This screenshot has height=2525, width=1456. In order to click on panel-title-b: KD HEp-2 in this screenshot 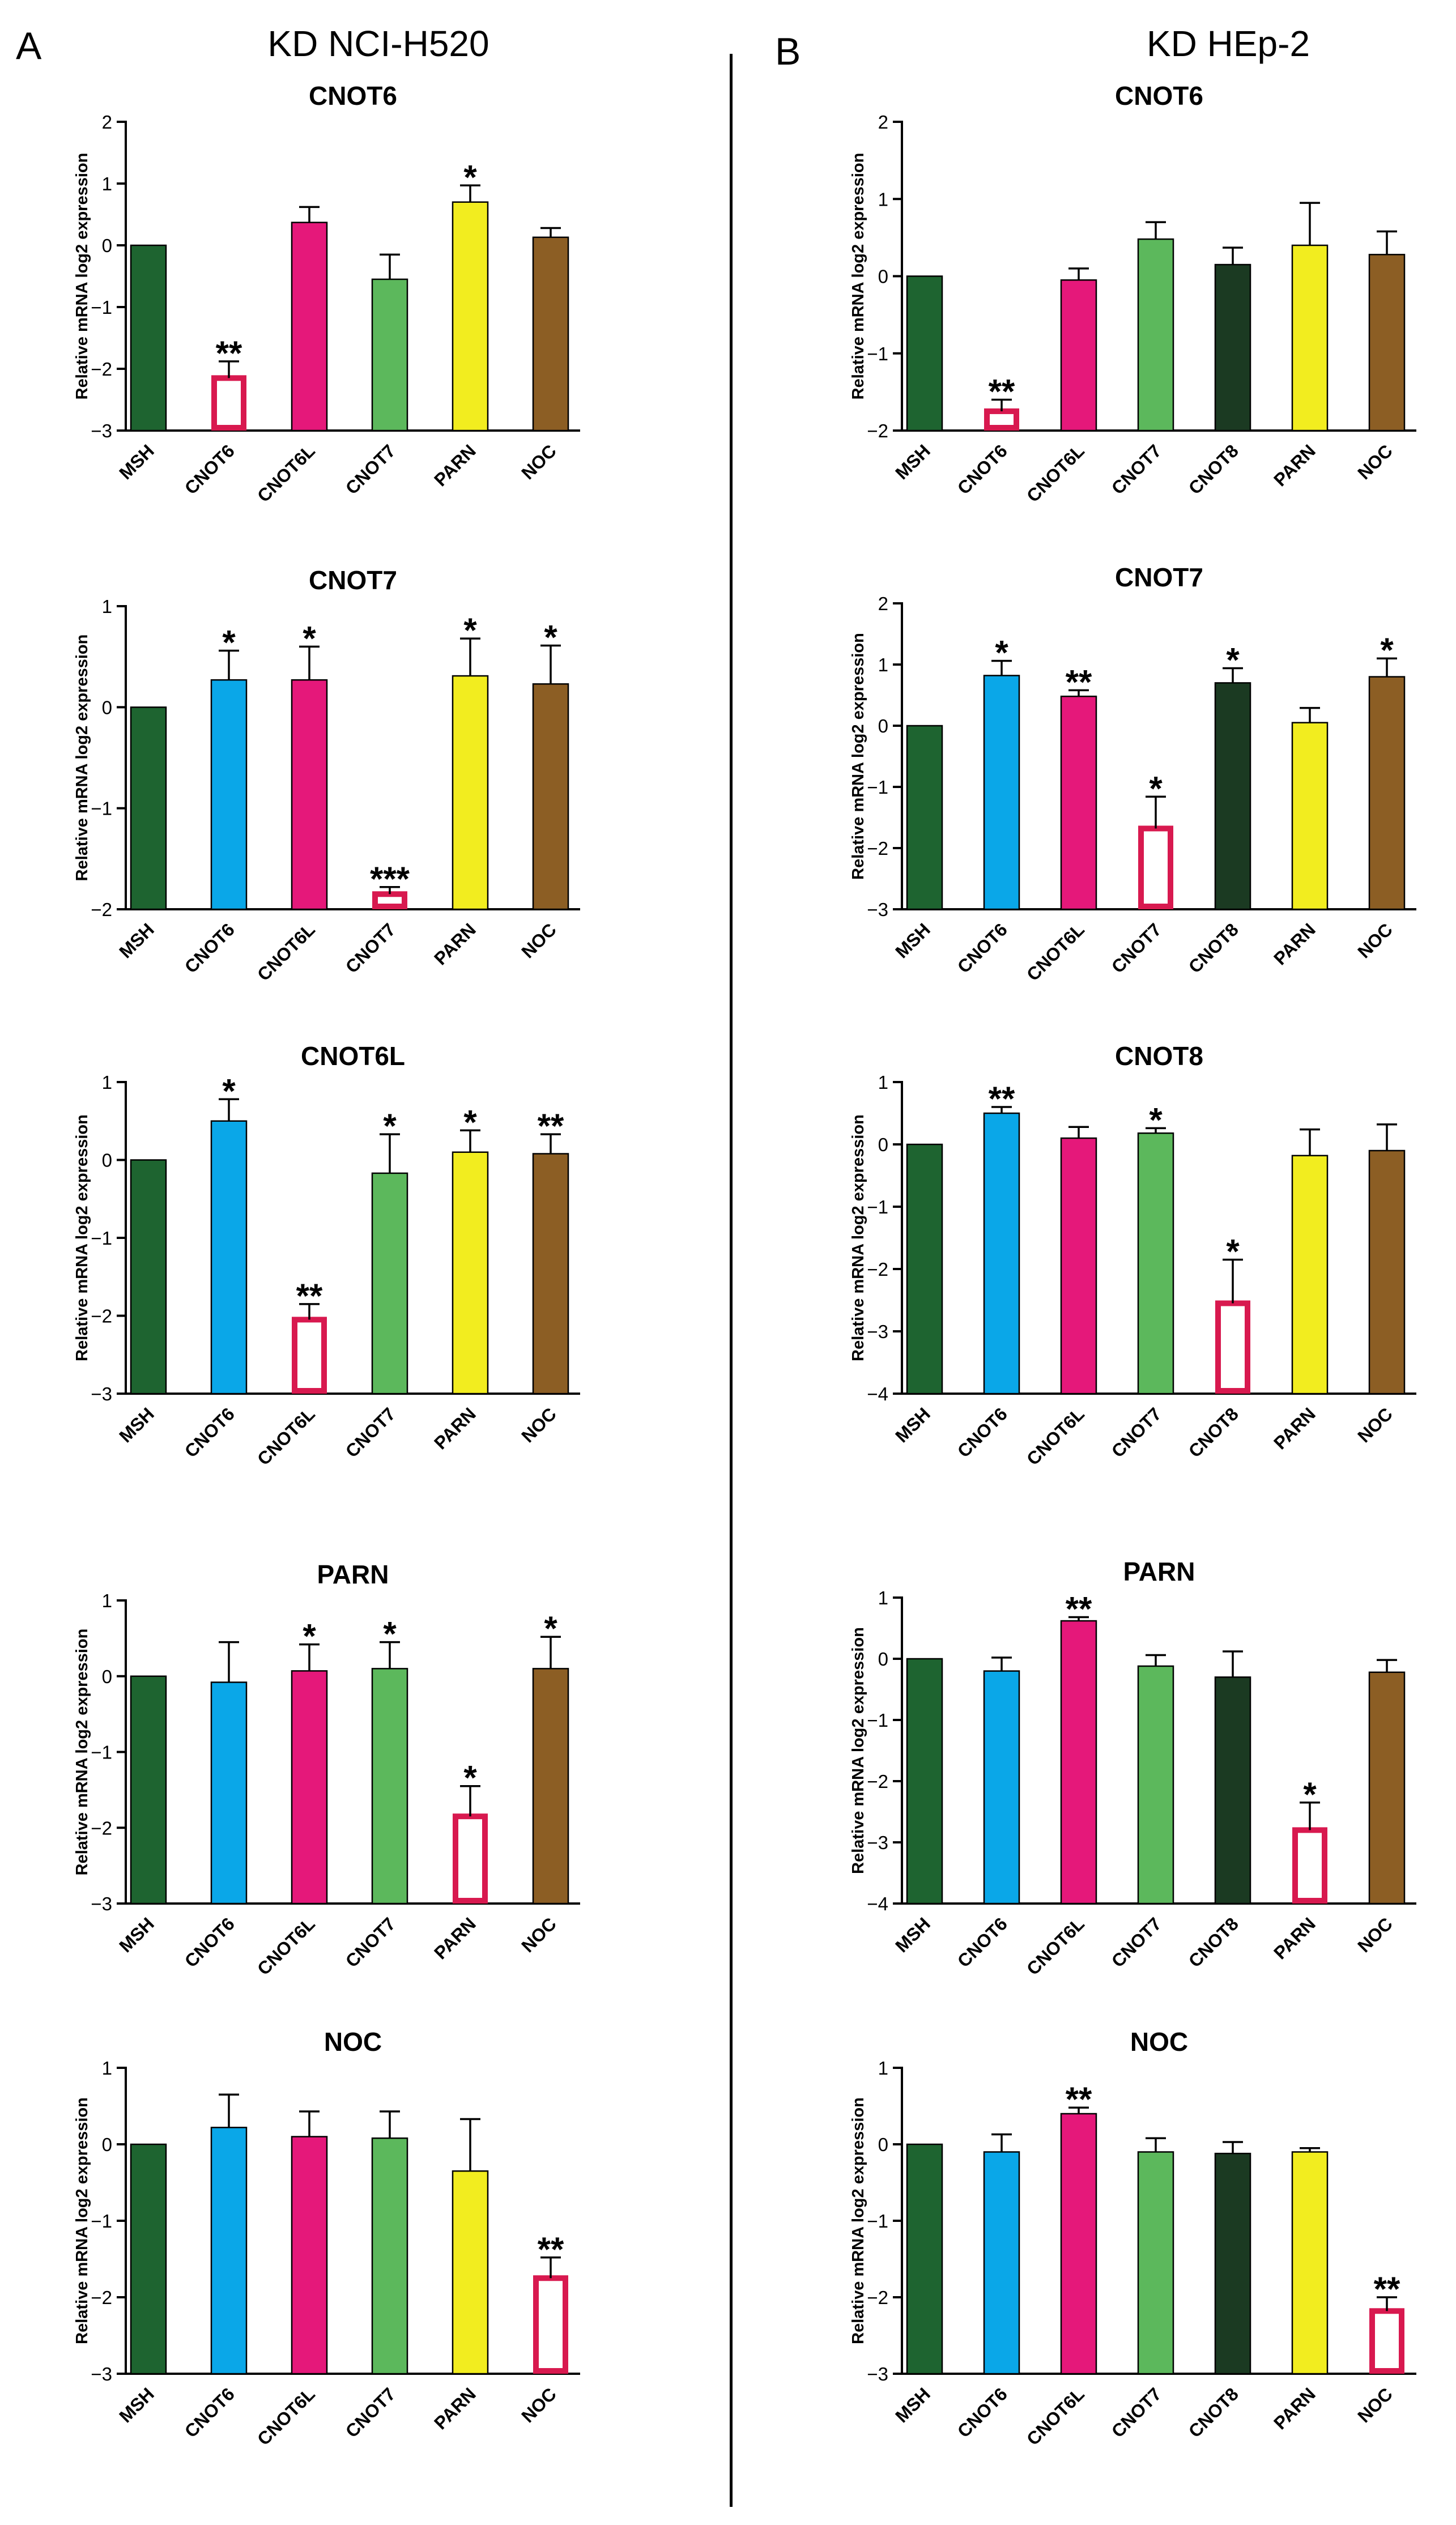, I will do `click(1228, 43)`.